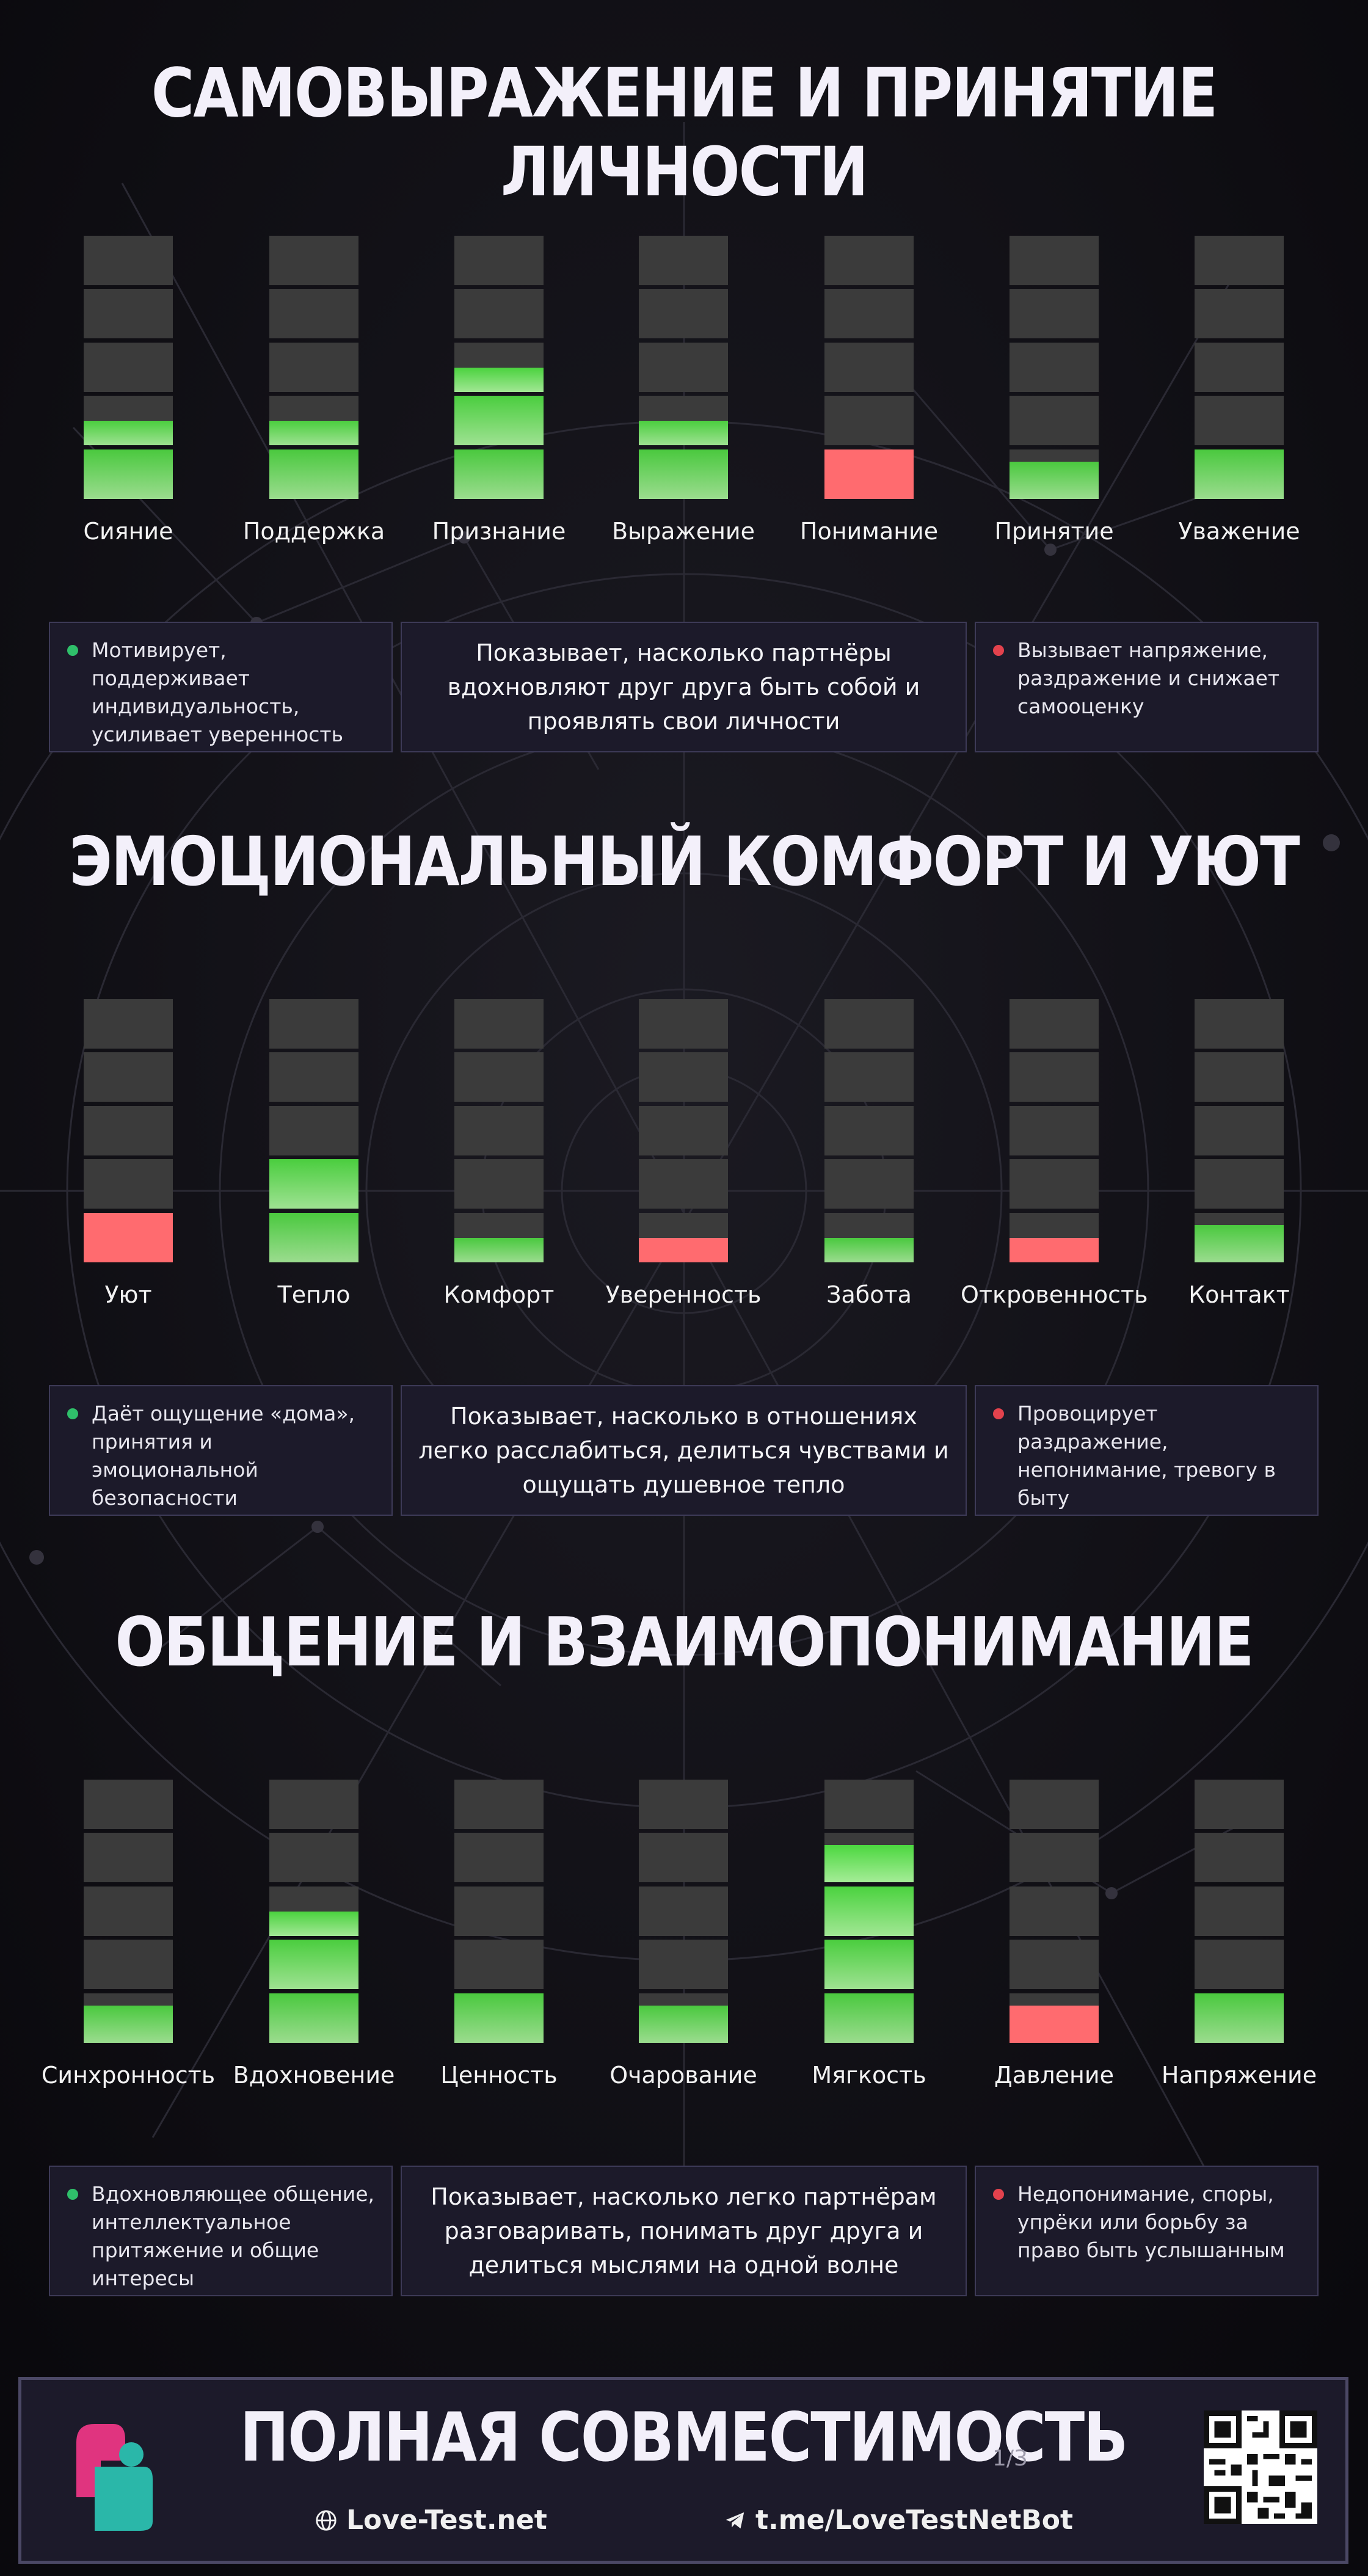  What do you see at coordinates (1054, 531) in the screenshot?
I see `bar-label-принятие: Принятие` at bounding box center [1054, 531].